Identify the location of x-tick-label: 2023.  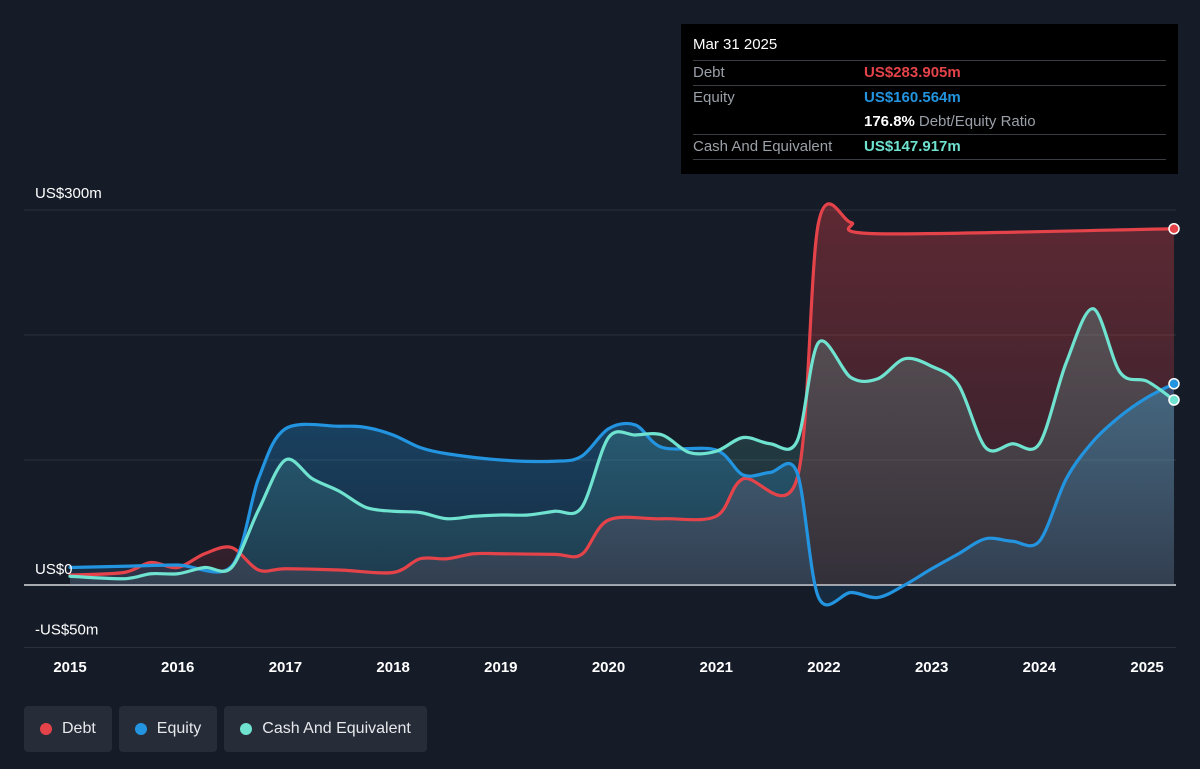
(931, 667).